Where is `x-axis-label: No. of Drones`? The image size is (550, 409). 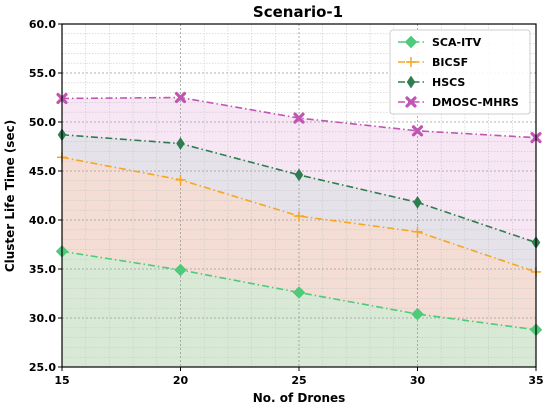 x-axis-label: No. of Drones is located at coordinates (299, 398).